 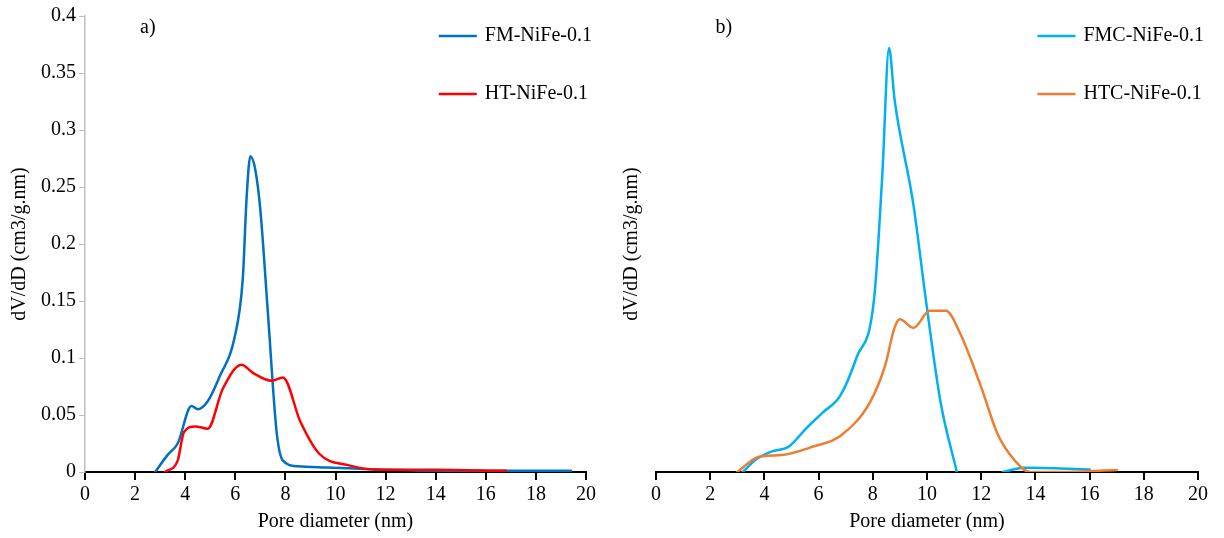 What do you see at coordinates (148, 27) in the screenshot?
I see `annotation: a)` at bounding box center [148, 27].